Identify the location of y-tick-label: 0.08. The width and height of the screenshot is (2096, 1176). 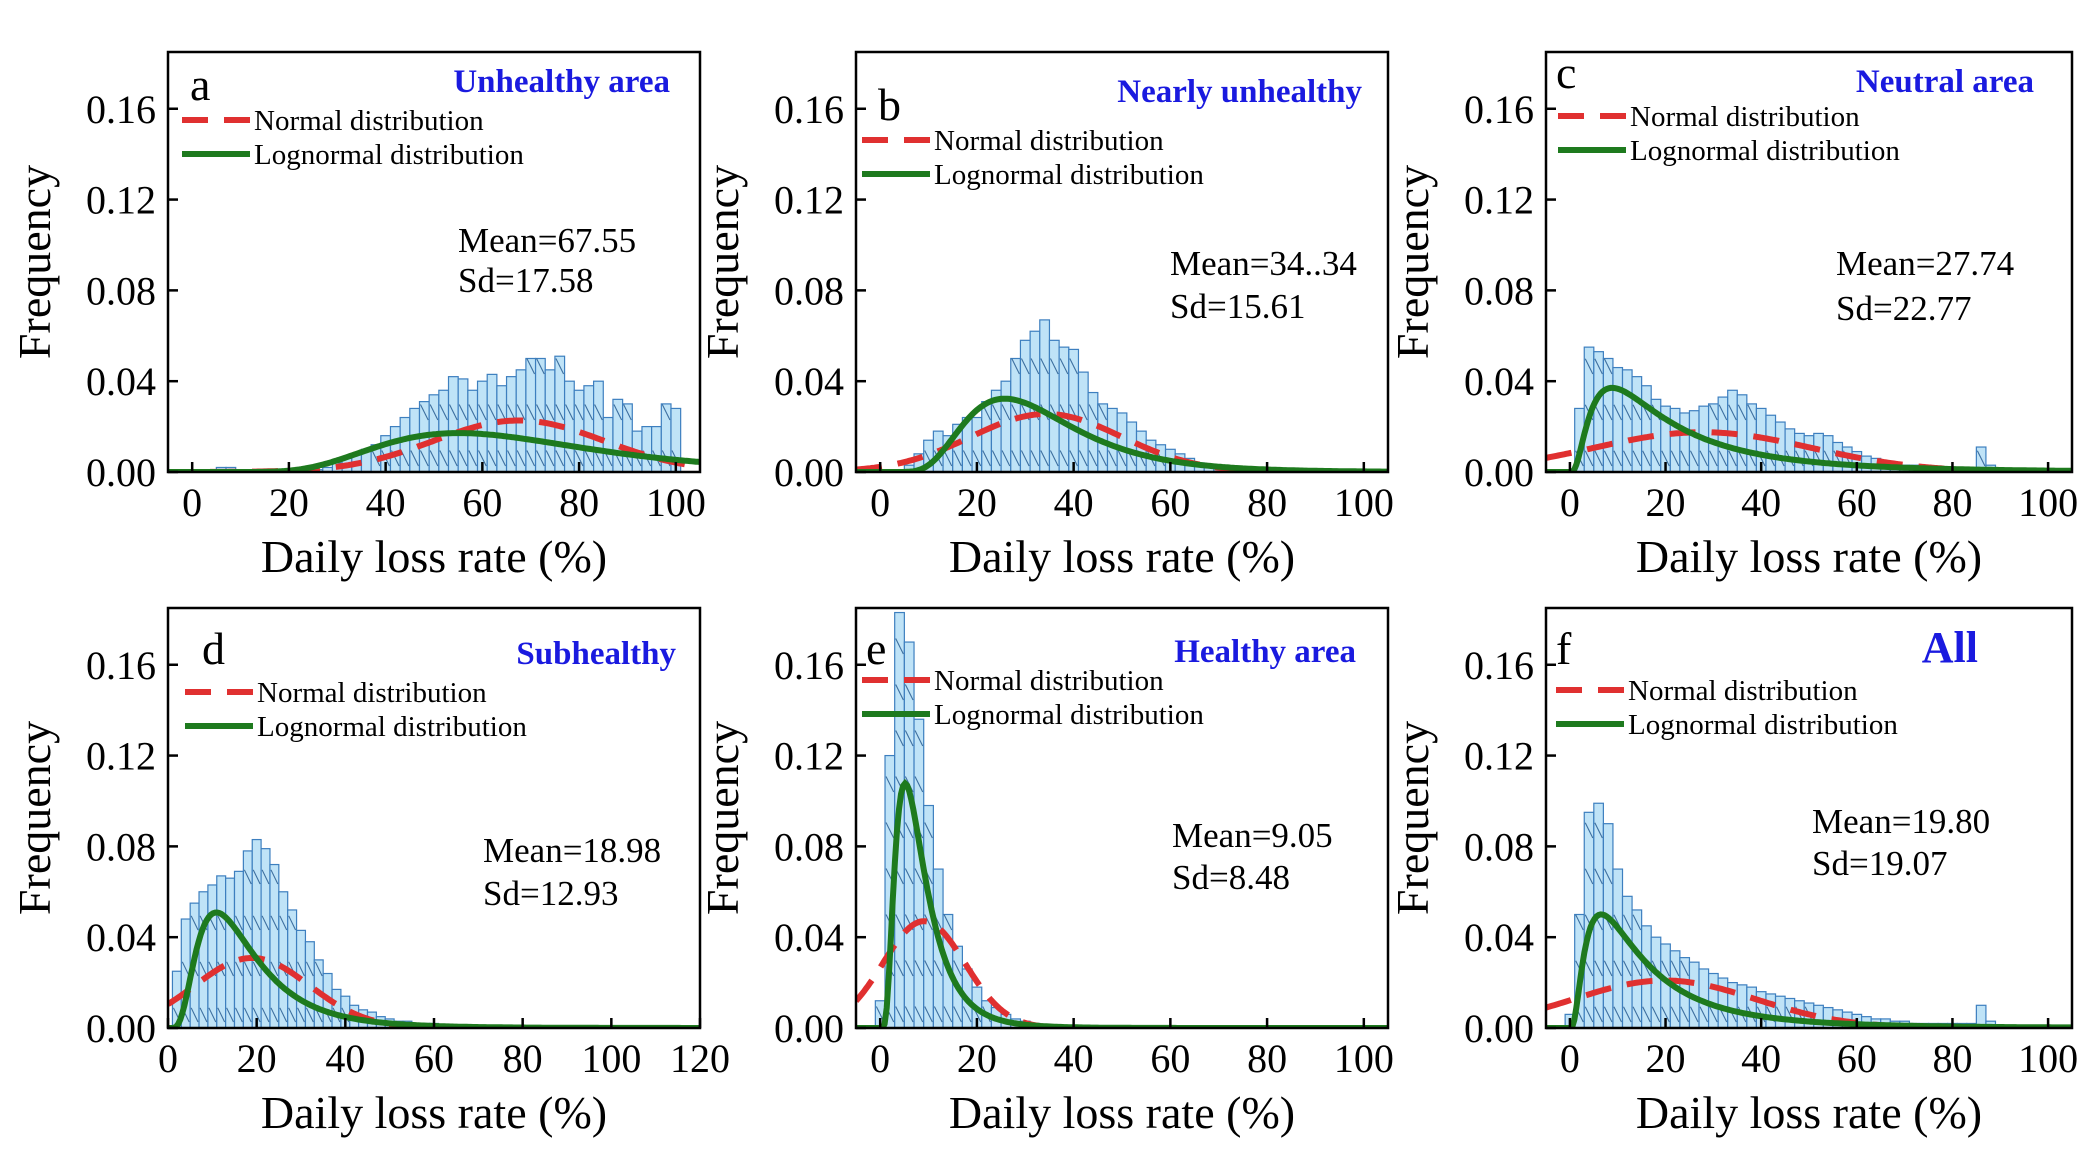
(1499, 290).